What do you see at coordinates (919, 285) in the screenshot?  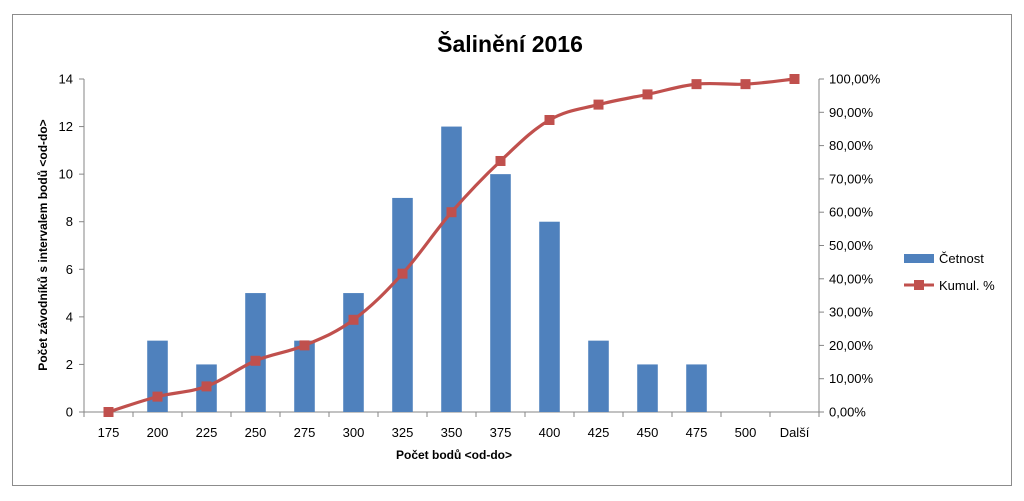 I see `legend-swatch-marker` at bounding box center [919, 285].